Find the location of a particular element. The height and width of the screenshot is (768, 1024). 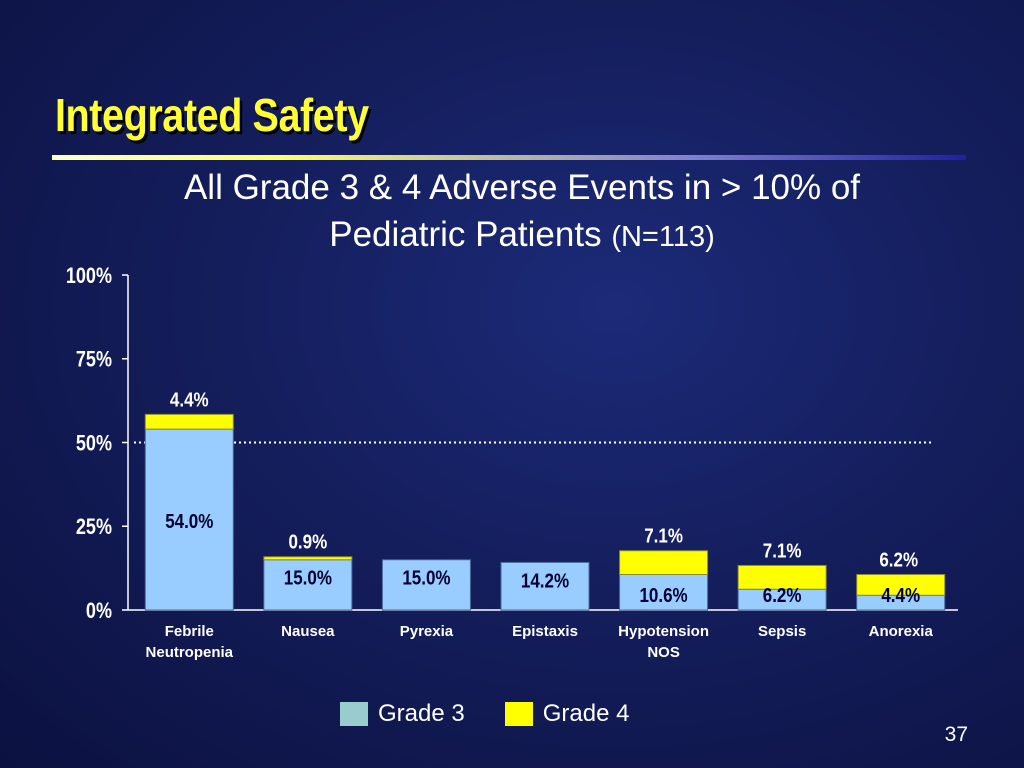

data-label-grade4: 6.2% is located at coordinates (898, 559).